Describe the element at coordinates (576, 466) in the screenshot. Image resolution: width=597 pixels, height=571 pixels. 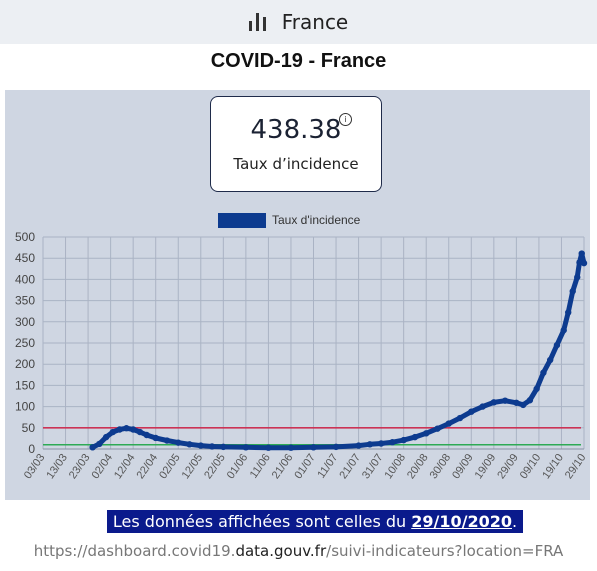
I see `x-tick-label: 29/10` at that location.